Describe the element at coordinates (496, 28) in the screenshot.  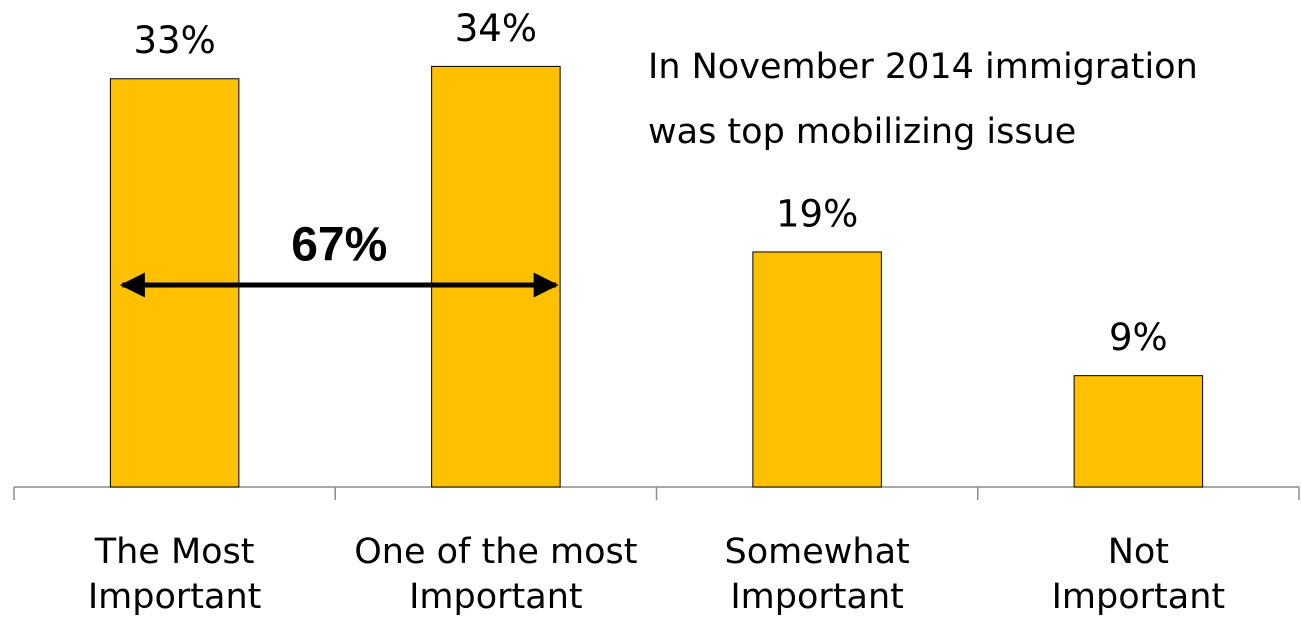
I see `data-label: 34%` at that location.